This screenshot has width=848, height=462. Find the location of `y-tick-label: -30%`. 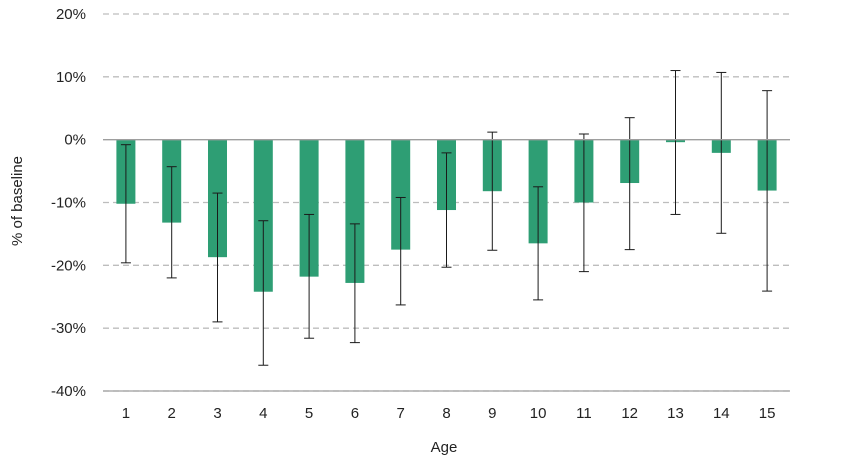

y-tick-label: -30% is located at coordinates (68, 328).